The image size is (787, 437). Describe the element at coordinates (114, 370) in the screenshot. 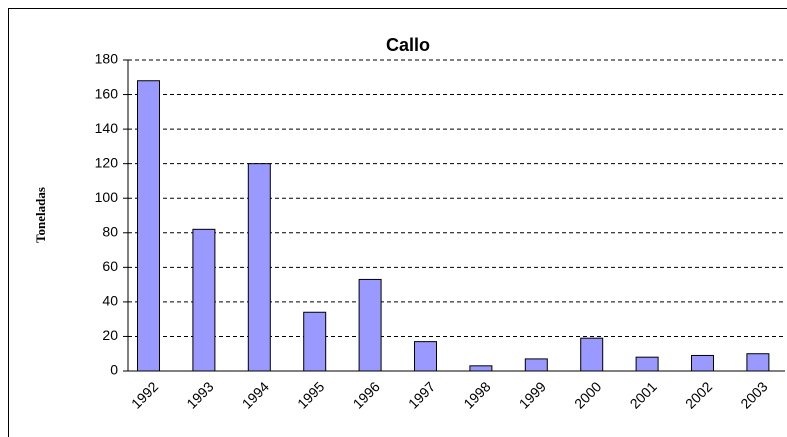

I see `y-tick-label: 0` at that location.